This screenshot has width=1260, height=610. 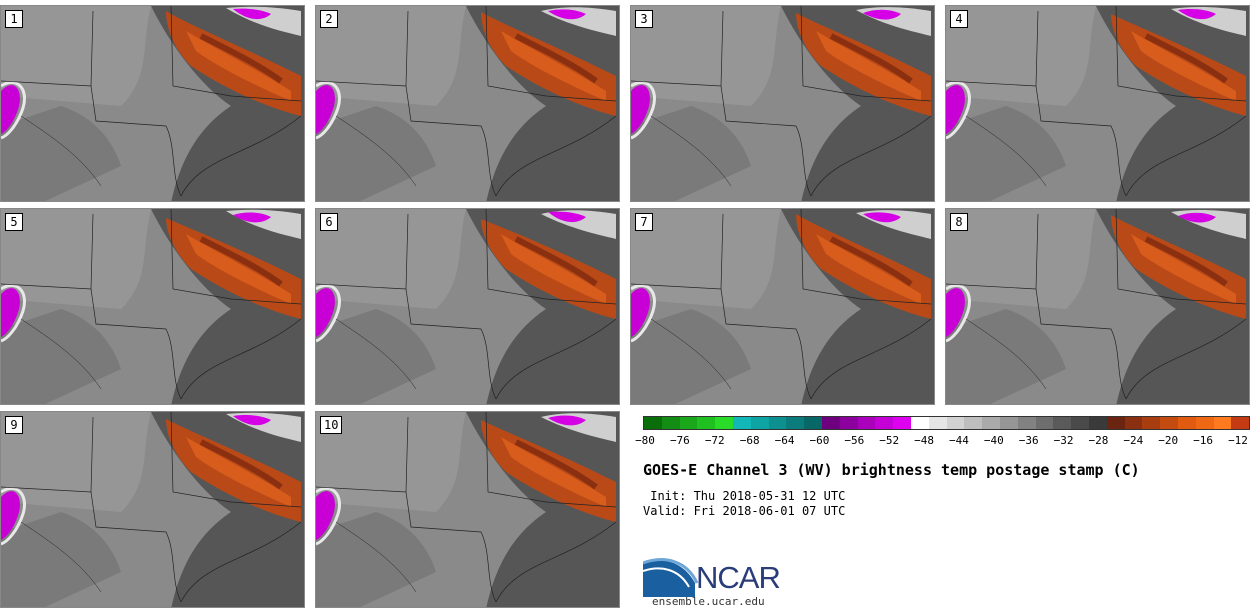 What do you see at coordinates (959, 19) in the screenshot?
I see `panel-number-label: 4` at bounding box center [959, 19].